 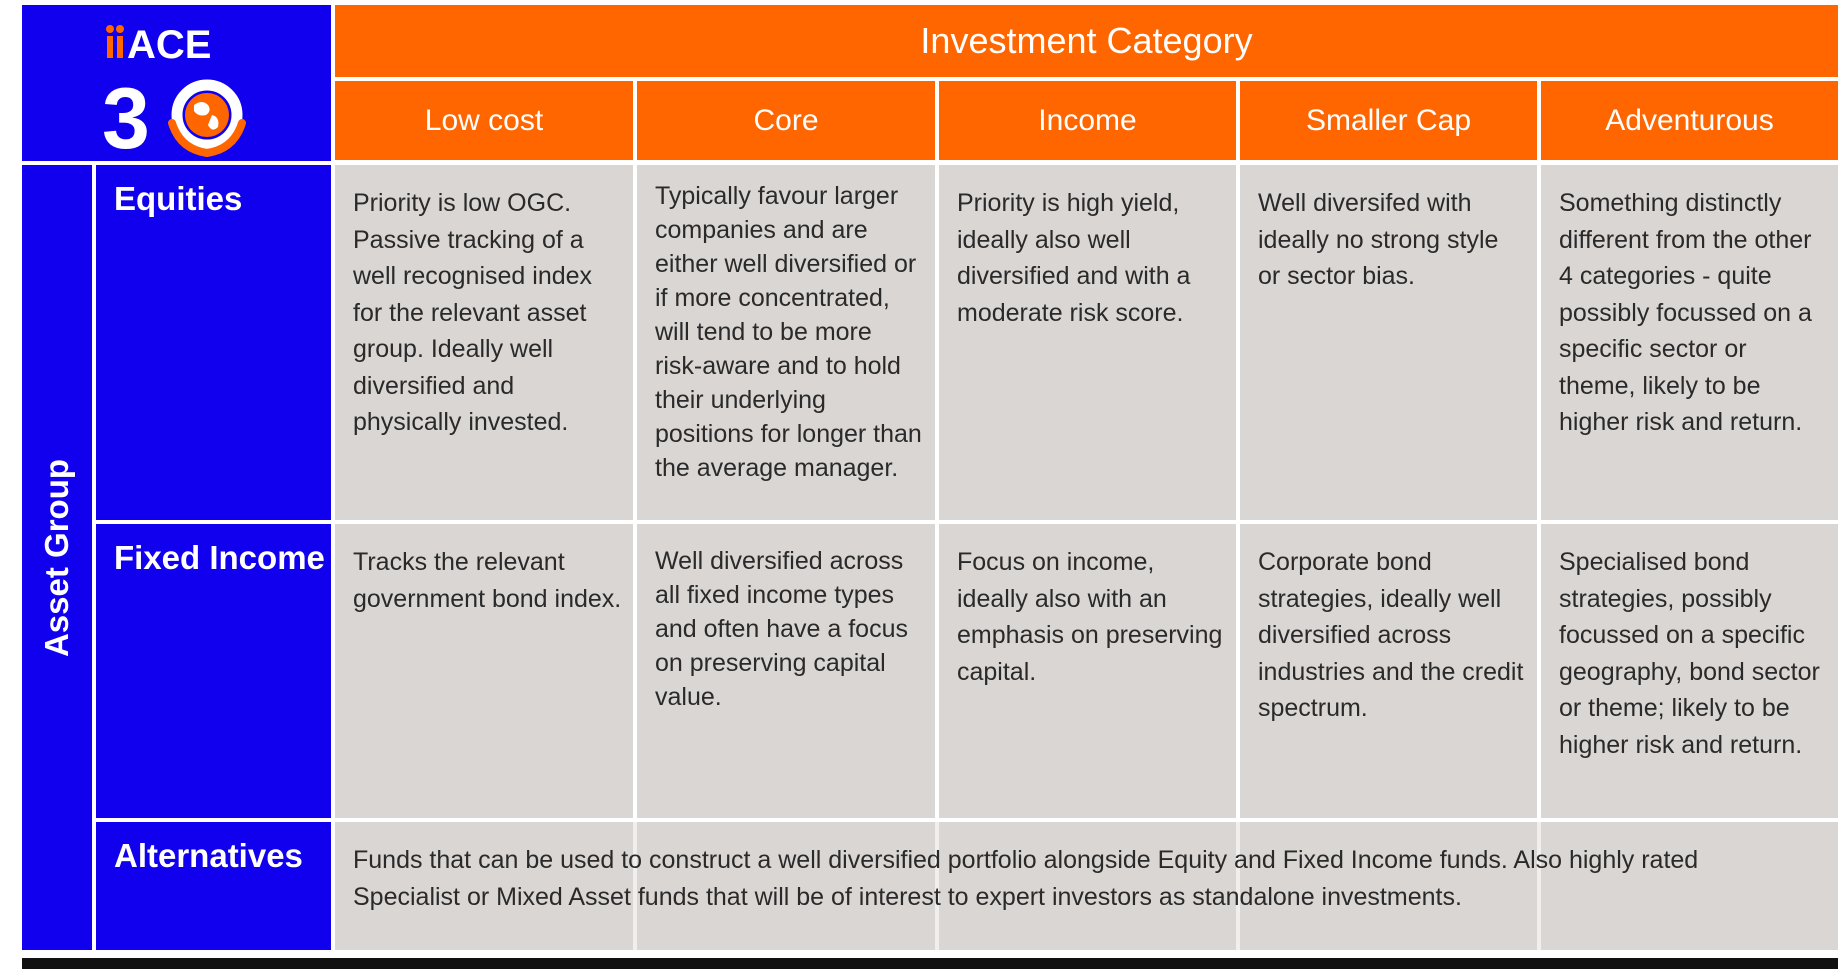 I want to click on ace30-logo: ACE 3, so click(x=176, y=86).